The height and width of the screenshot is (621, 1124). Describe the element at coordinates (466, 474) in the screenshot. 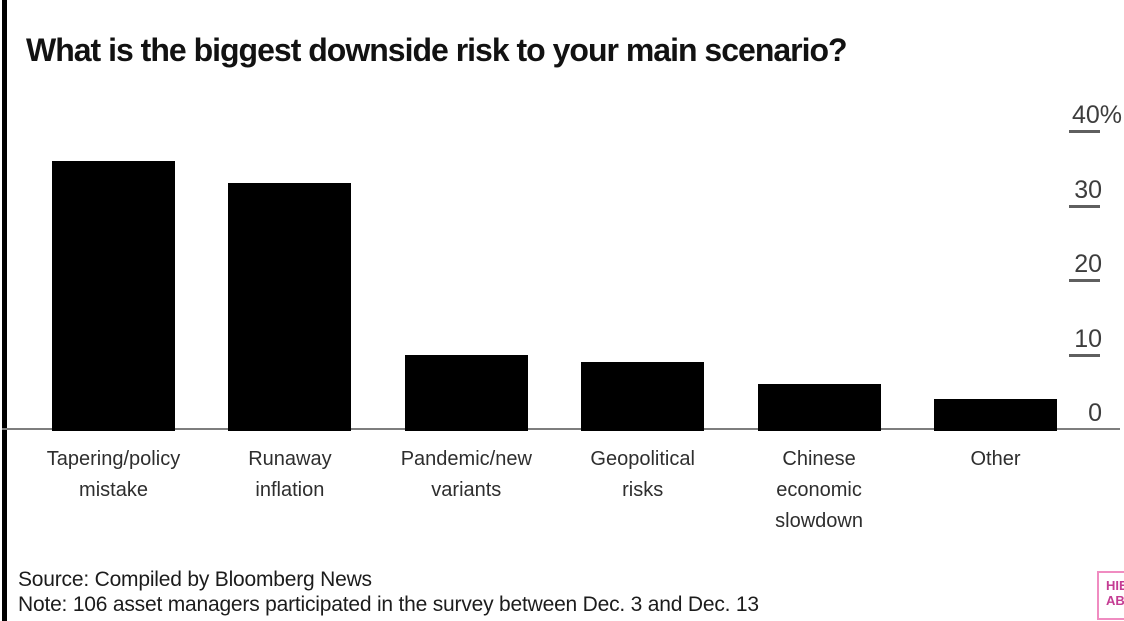

I see `x-axis-label-2: Pandemic/new variants` at that location.